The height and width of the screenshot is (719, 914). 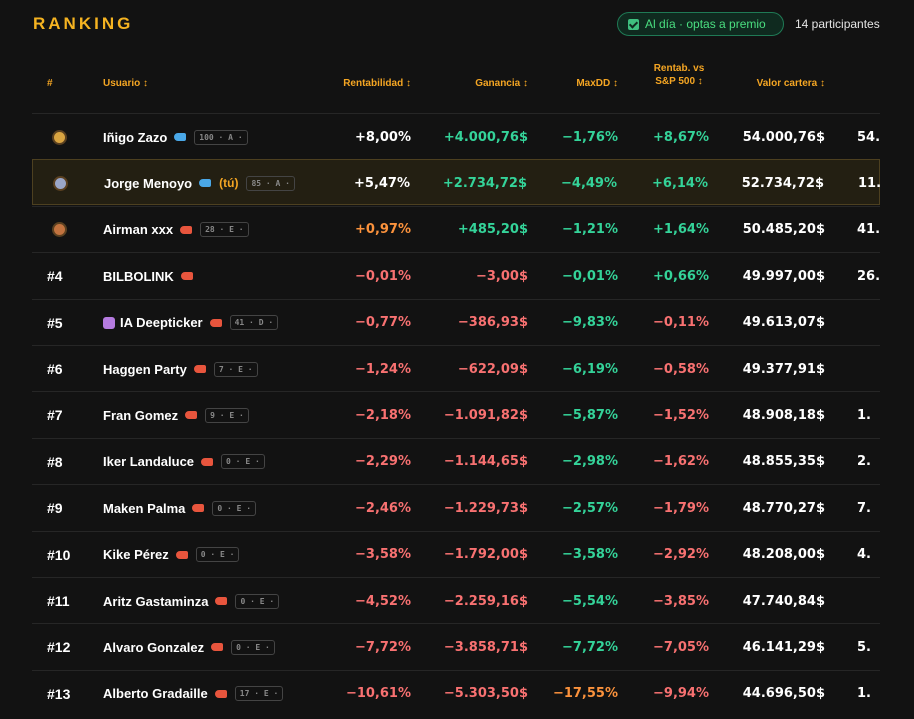 What do you see at coordinates (492, 230) in the screenshot?
I see `gain-cell: +485,20$` at bounding box center [492, 230].